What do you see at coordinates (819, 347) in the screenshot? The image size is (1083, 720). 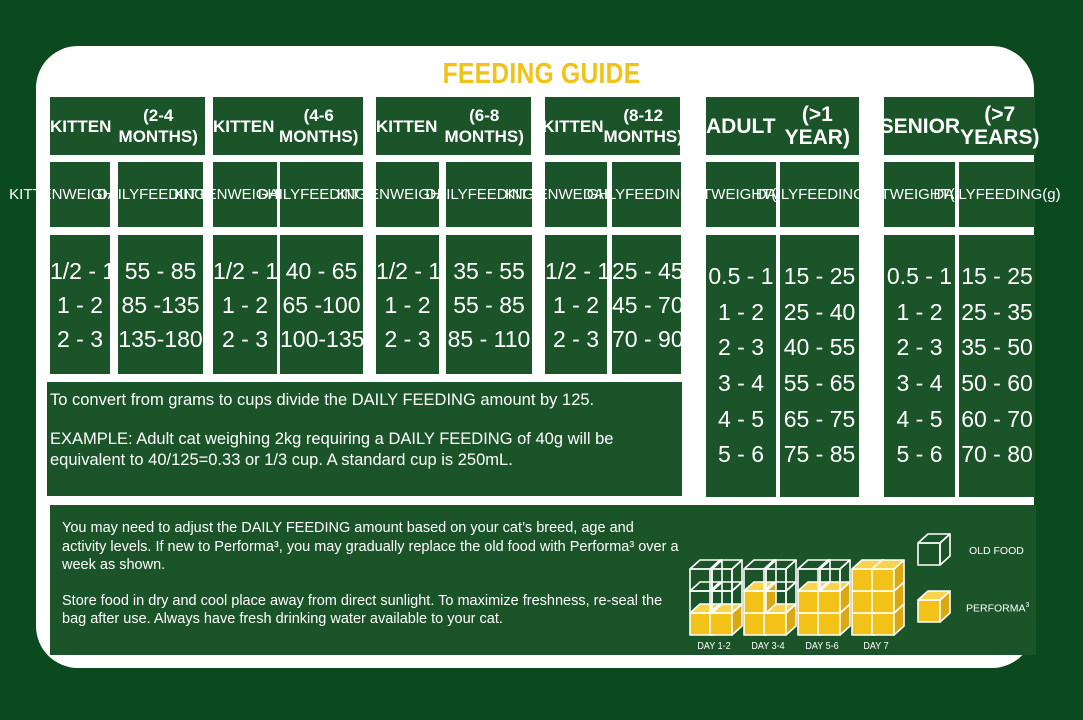 I see `feeding-cell: 40 - 55` at bounding box center [819, 347].